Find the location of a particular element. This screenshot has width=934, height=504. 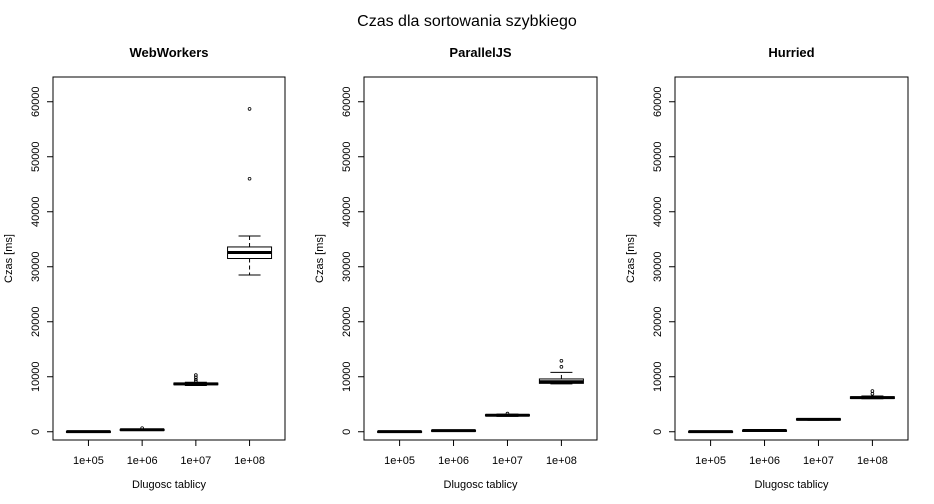

panel-title: ParallelJS is located at coordinates (480, 52).